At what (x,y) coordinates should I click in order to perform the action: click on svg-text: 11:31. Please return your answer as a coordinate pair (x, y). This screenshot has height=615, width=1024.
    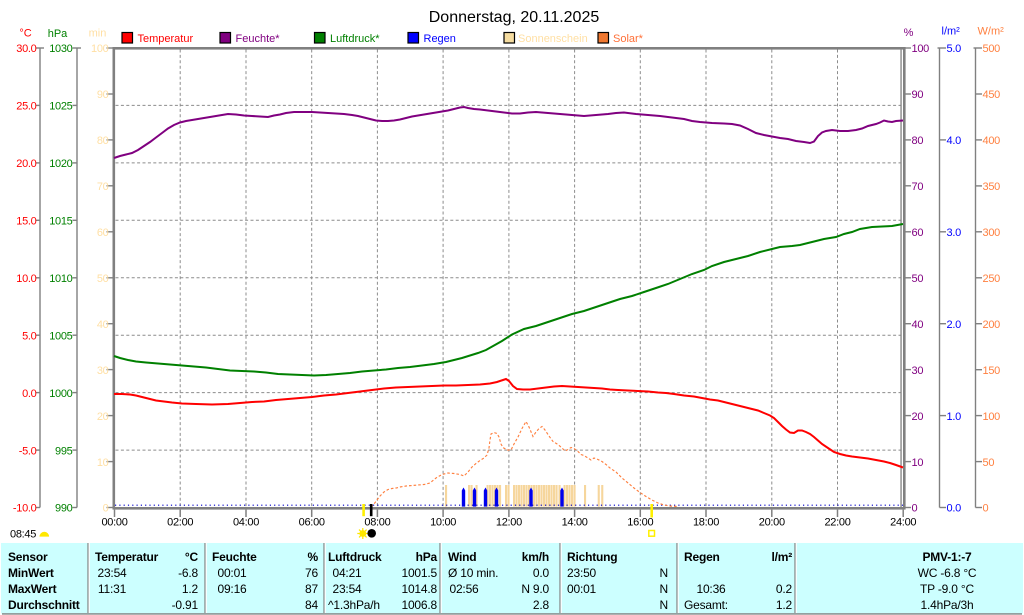
    Looking at the image, I should click on (112, 589).